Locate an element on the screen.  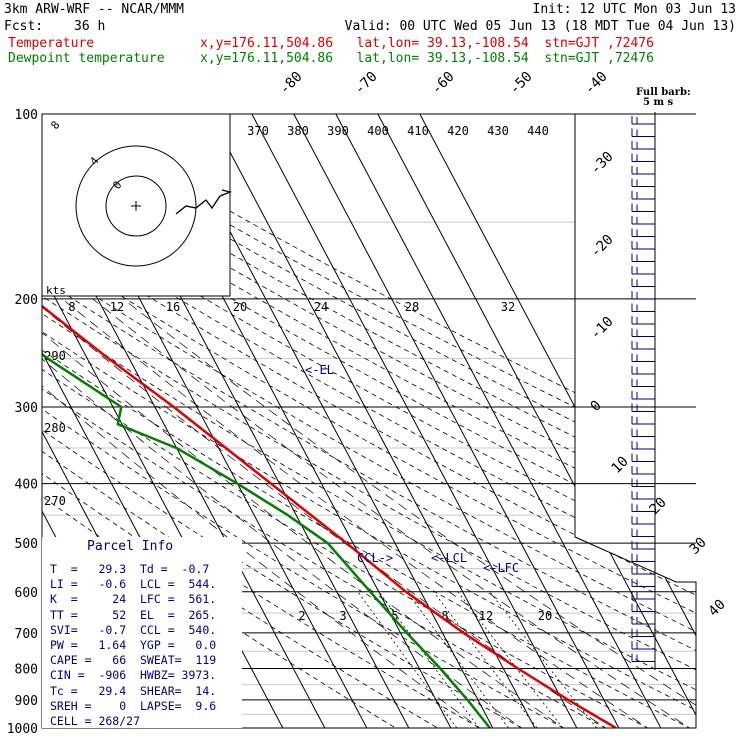
isotherm-label: -70 is located at coordinates (366, 83).